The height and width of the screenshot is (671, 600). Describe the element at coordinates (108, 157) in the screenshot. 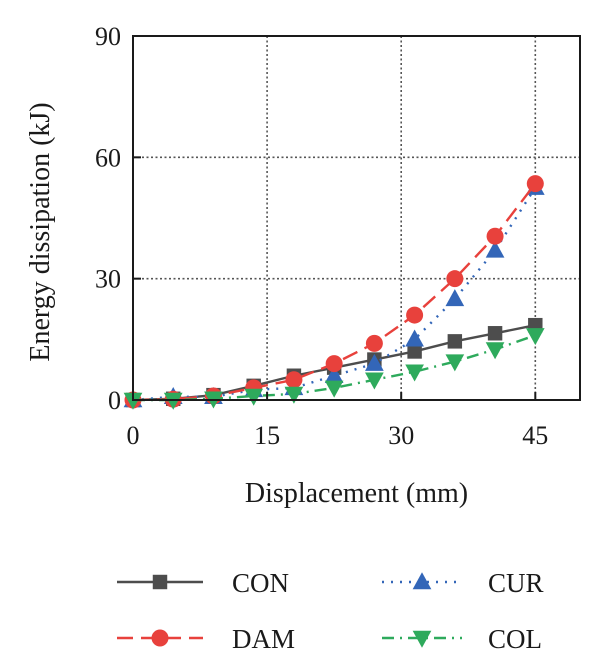

I see `y-tick-label: 60` at that location.